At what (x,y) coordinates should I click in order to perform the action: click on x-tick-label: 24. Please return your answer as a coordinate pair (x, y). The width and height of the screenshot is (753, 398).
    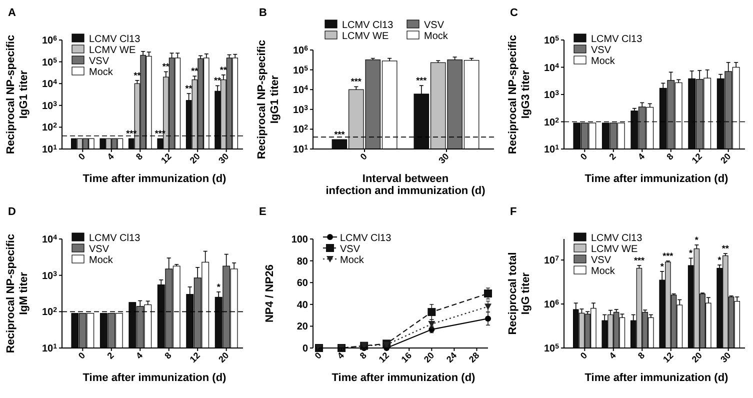
    Looking at the image, I should click on (451, 357).